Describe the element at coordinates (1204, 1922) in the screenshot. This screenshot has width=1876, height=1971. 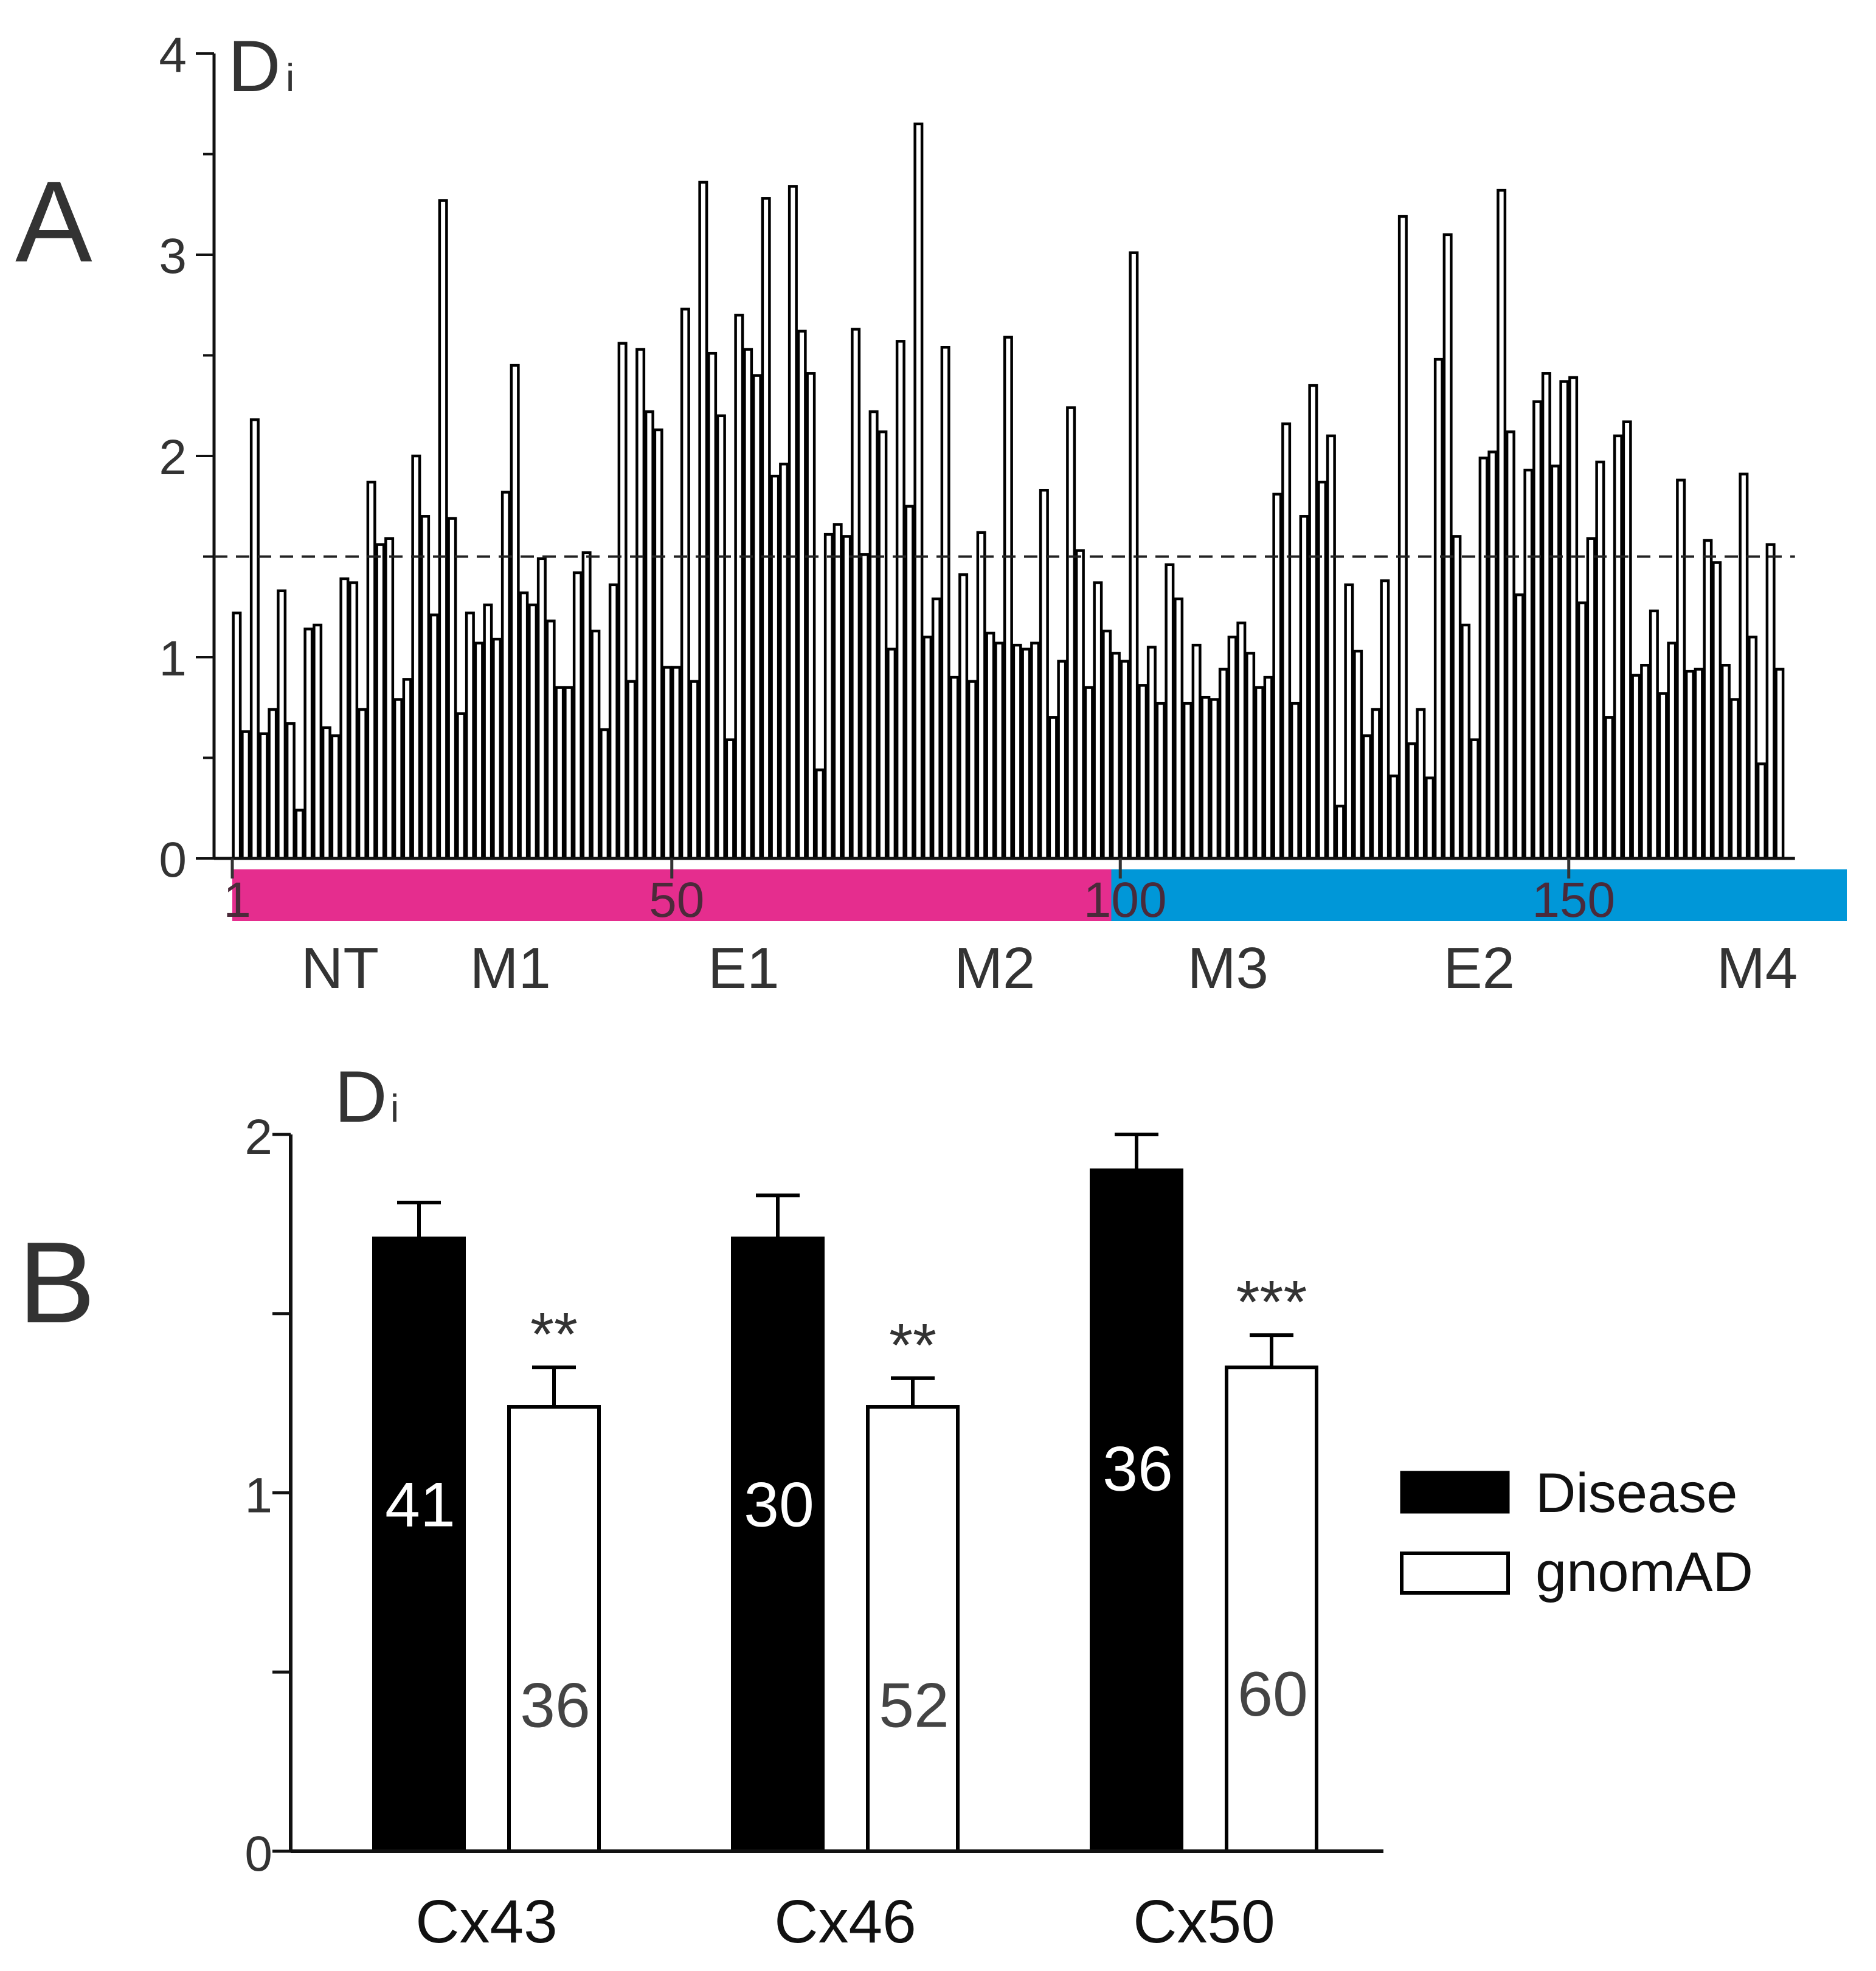
I see `category-label: Cx50` at that location.